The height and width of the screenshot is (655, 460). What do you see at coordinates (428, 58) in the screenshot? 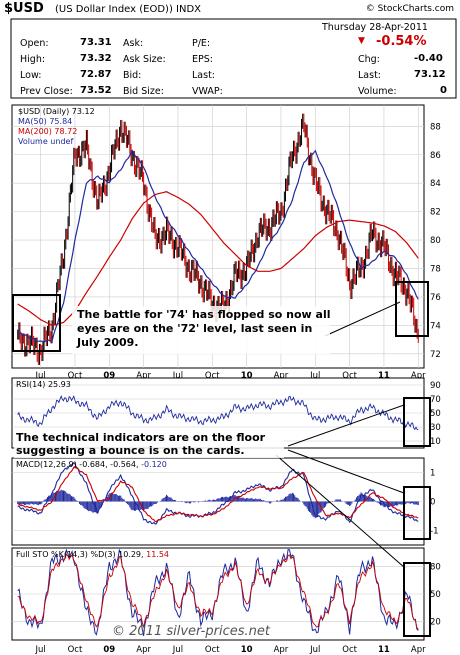
I see `chg-value: -0.40` at bounding box center [428, 58].